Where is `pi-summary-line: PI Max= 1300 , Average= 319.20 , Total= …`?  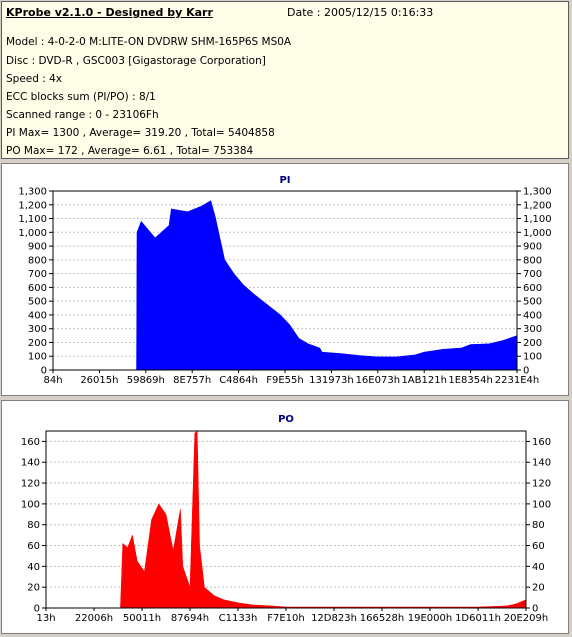 pi-summary-line: PI Max= 1300 , Average= 319.20 , Total= … is located at coordinates (140, 133).